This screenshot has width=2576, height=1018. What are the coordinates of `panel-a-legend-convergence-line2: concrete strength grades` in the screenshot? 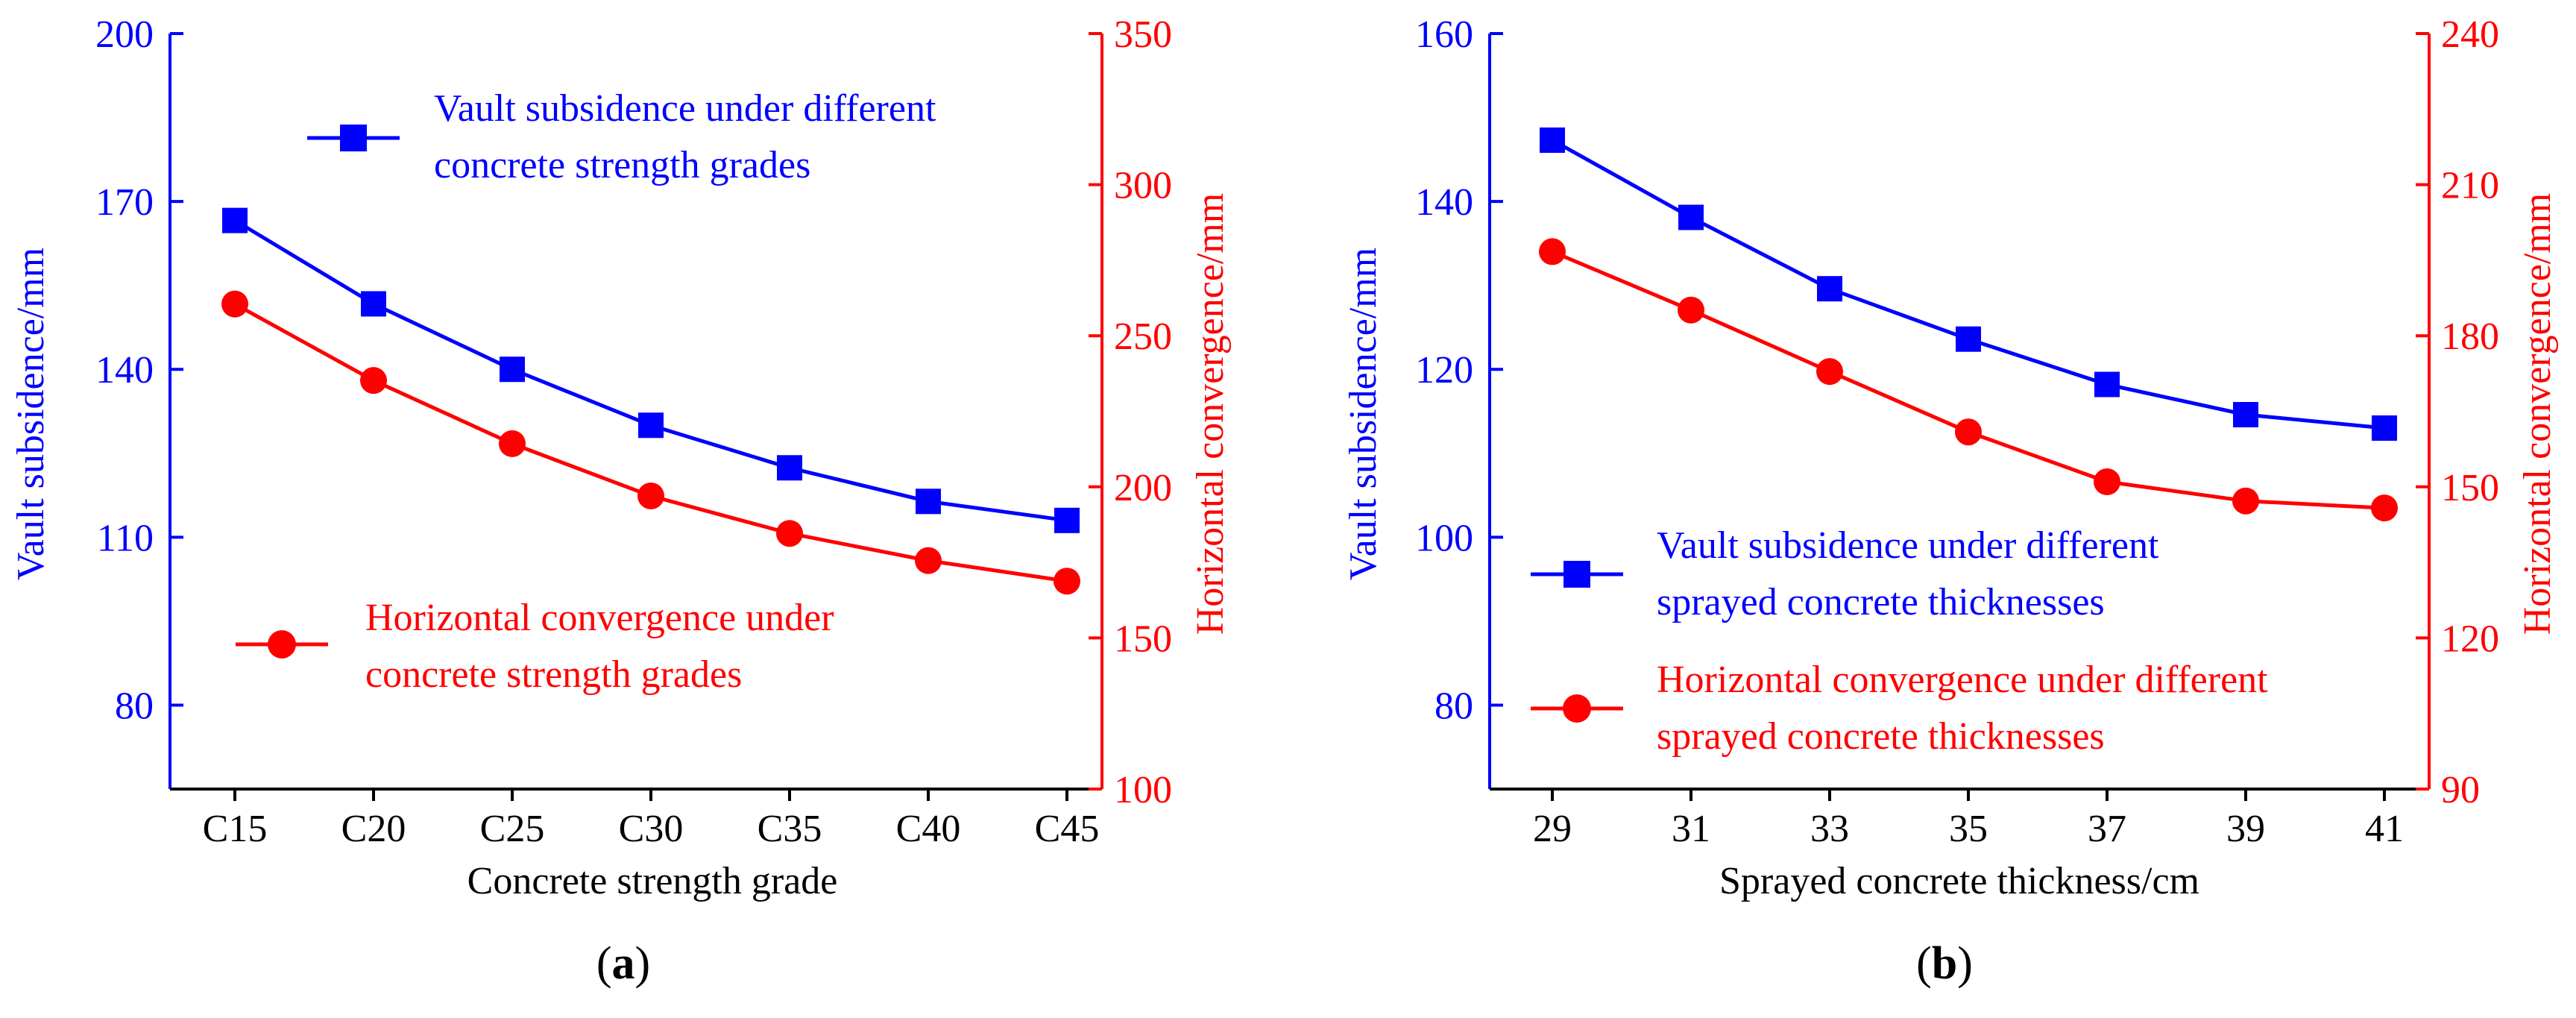 It's located at (553, 674).